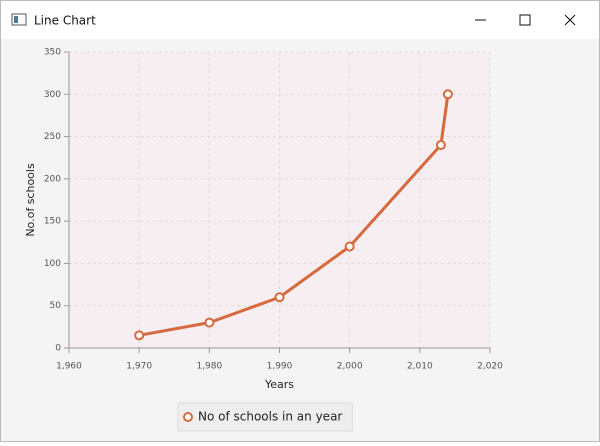  What do you see at coordinates (490, 367) in the screenshot?
I see `x-tick-label: 2,020` at bounding box center [490, 367].